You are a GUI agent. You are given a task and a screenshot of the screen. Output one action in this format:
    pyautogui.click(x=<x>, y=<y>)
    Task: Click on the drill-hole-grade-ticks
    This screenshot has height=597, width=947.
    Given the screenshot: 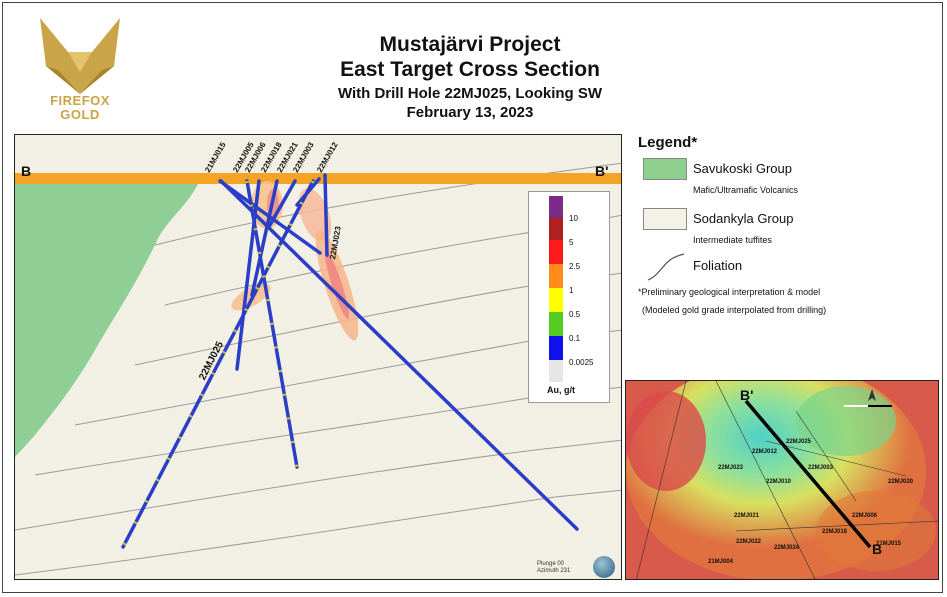 What is the action you would take?
    pyautogui.click(x=218, y=364)
    